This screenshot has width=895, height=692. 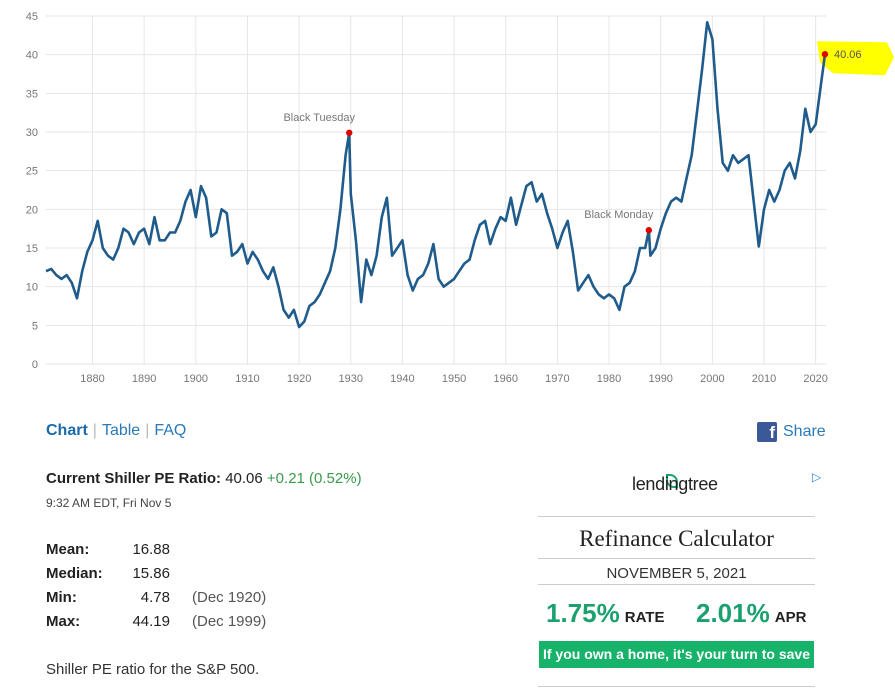 What do you see at coordinates (676, 538) in the screenshot?
I see `ad-title: Refinance Calculator` at bounding box center [676, 538].